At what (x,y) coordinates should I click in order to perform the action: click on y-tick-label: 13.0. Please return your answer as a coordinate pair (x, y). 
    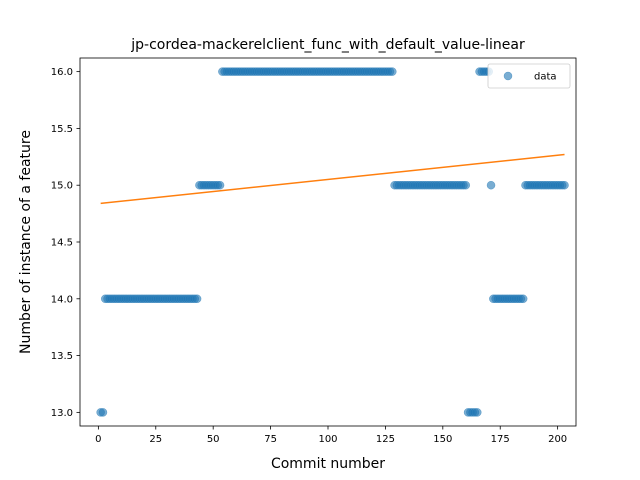
    Looking at the image, I should click on (62, 413).